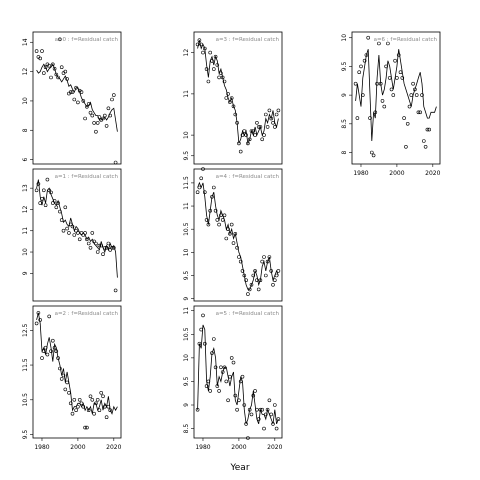 The image size is (480, 480). I want to click on panel-label: a=5 : f=Residual catch, so click(248, 314).